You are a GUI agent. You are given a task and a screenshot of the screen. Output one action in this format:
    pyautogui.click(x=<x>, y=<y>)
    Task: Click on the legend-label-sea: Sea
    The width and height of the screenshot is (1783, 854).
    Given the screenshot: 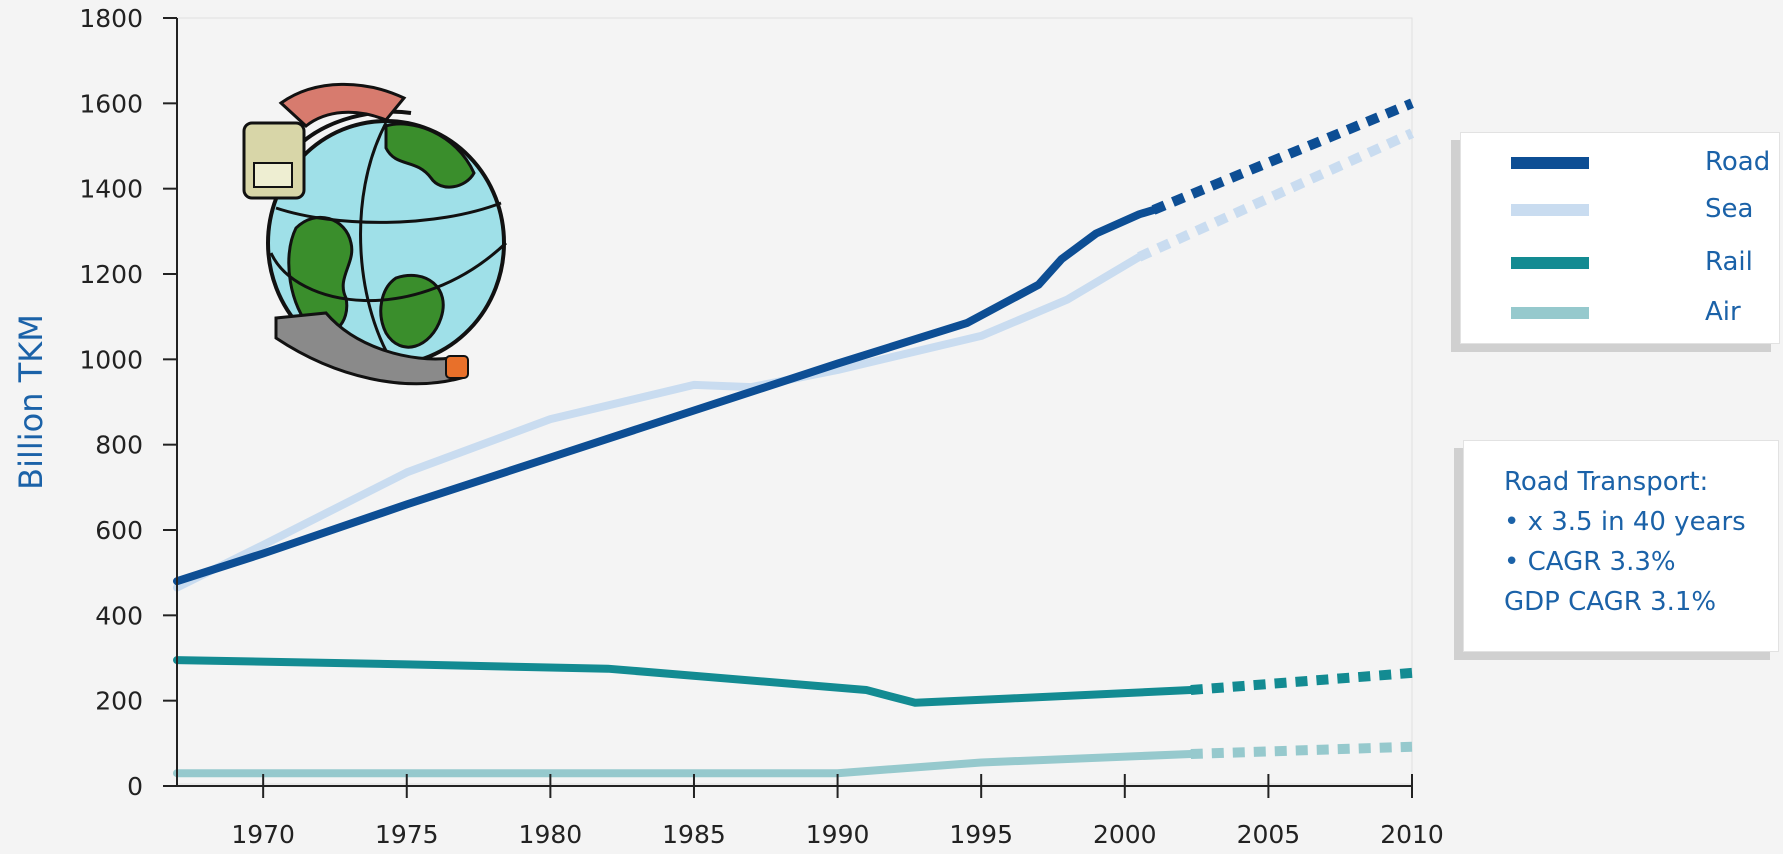 What is the action you would take?
    pyautogui.click(x=1729, y=209)
    